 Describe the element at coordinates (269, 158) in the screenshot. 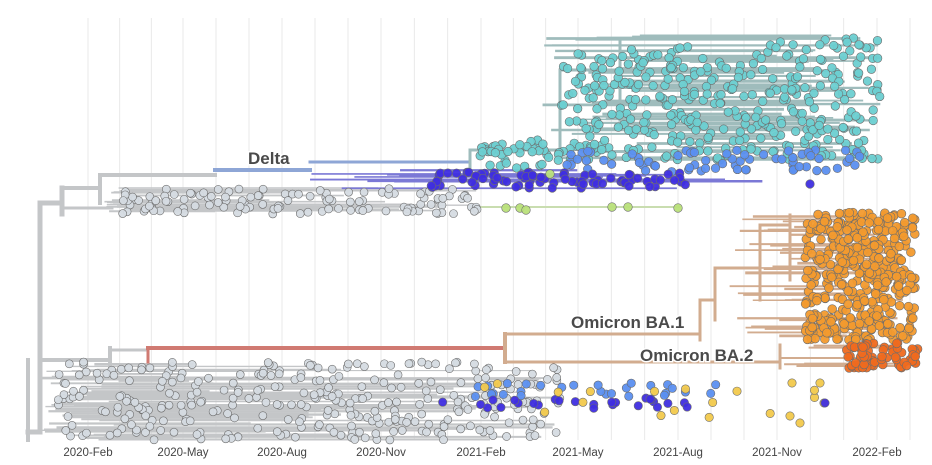

I see `clade-label-delta: Delta` at that location.